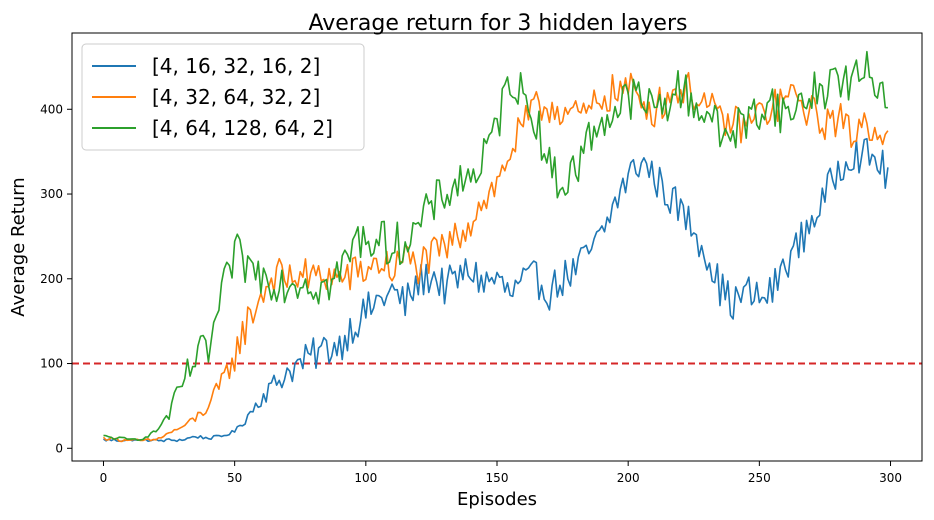 The image size is (934, 520). I want to click on y-tick-label: 400, so click(51, 109).